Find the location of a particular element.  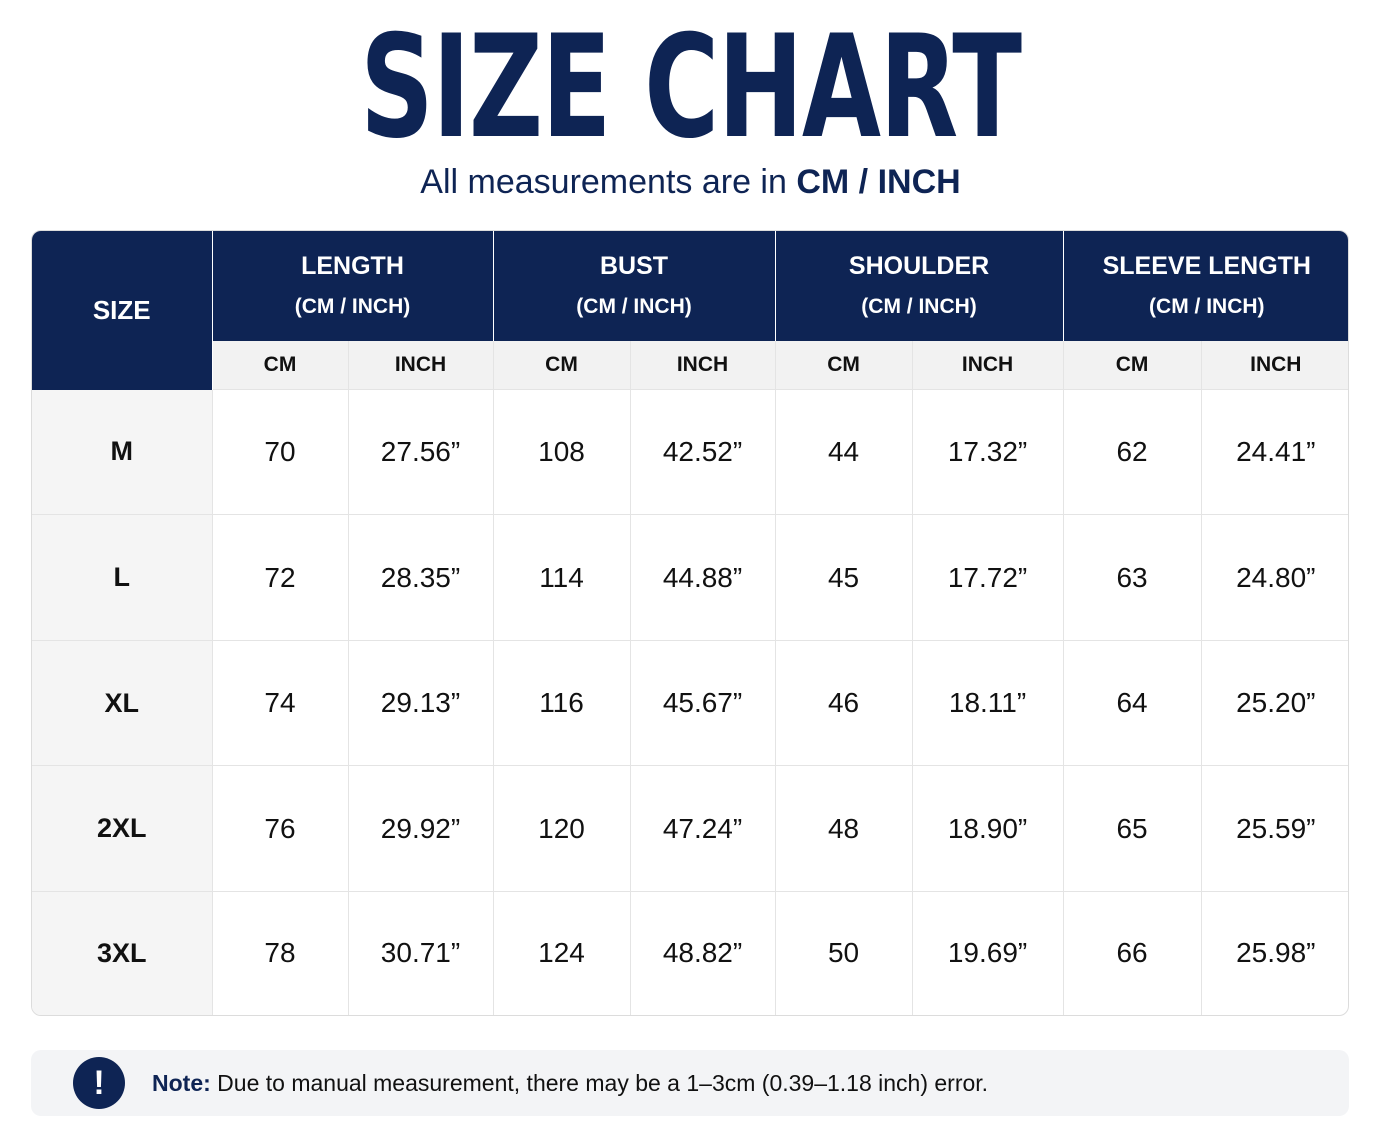

group-header-sleeve-length: SLEEVE LENGTH (CM / INCH) is located at coordinates (1205, 286).